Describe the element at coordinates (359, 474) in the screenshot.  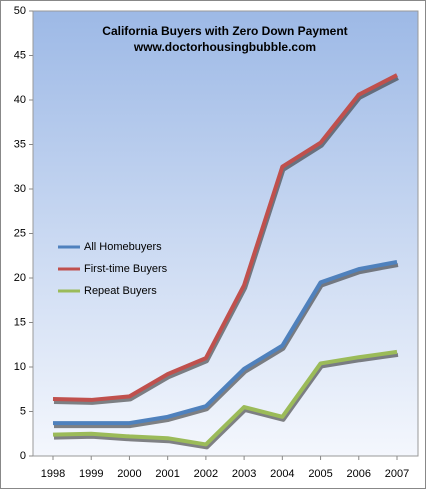
I see `x-tick-label: 2006` at that location.